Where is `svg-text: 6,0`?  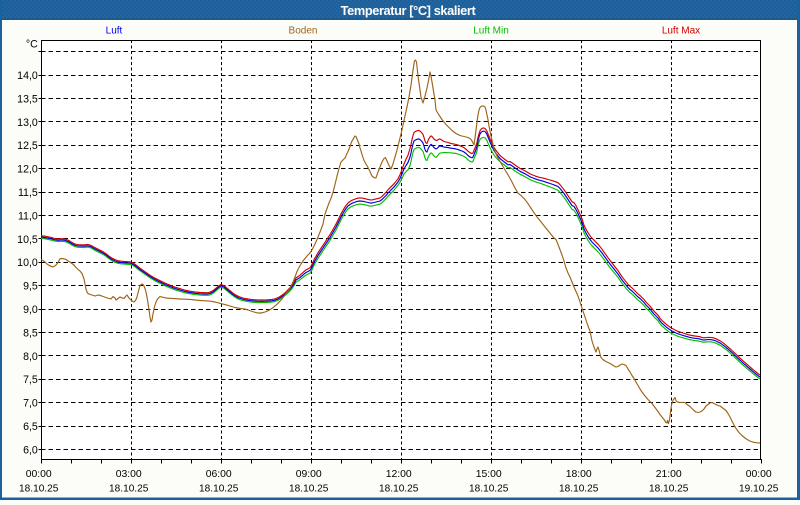
svg-text: 6,0 is located at coordinates (30, 450).